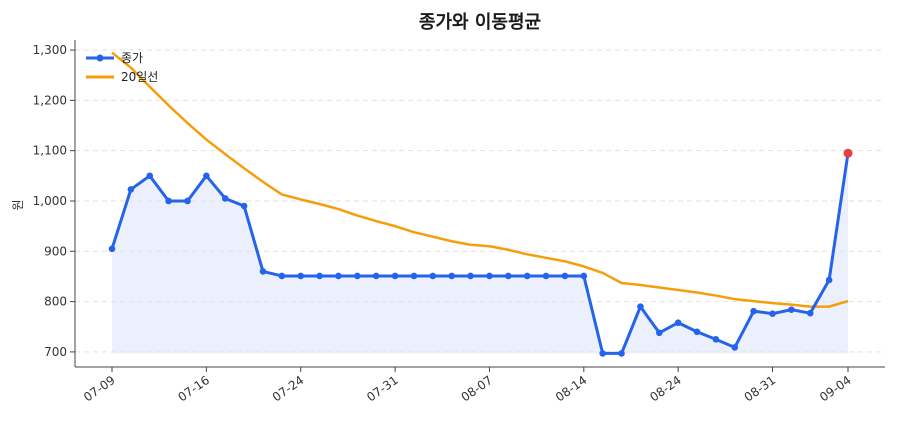 The image size is (900, 424). Describe the element at coordinates (760, 388) in the screenshot. I see `x-tick-label: 08-31` at that location.